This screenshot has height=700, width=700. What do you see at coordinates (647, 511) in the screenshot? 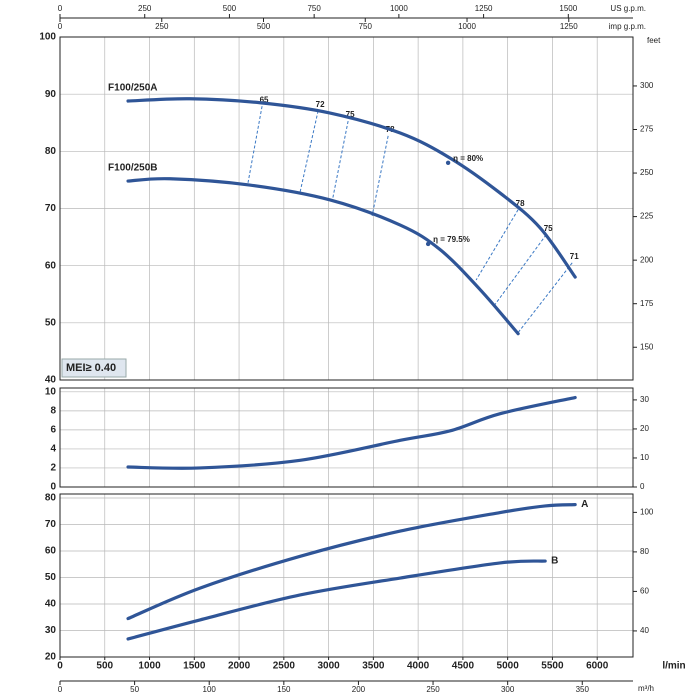
I see `y2-tick-label: 100` at bounding box center [647, 511].